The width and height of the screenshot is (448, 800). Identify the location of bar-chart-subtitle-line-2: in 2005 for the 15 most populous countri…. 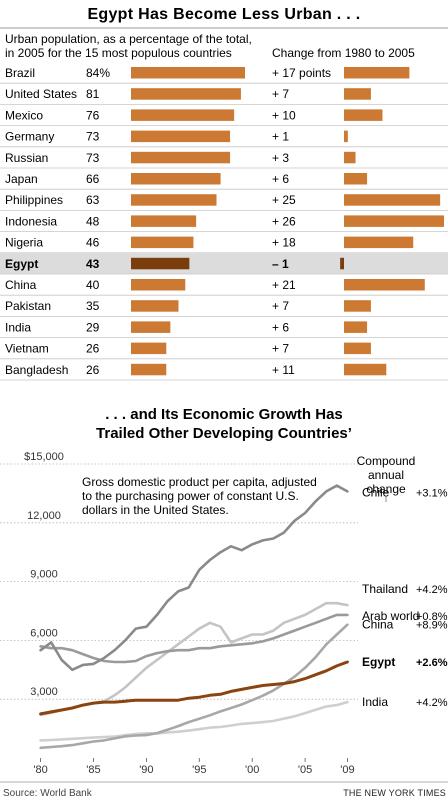
(118, 53).